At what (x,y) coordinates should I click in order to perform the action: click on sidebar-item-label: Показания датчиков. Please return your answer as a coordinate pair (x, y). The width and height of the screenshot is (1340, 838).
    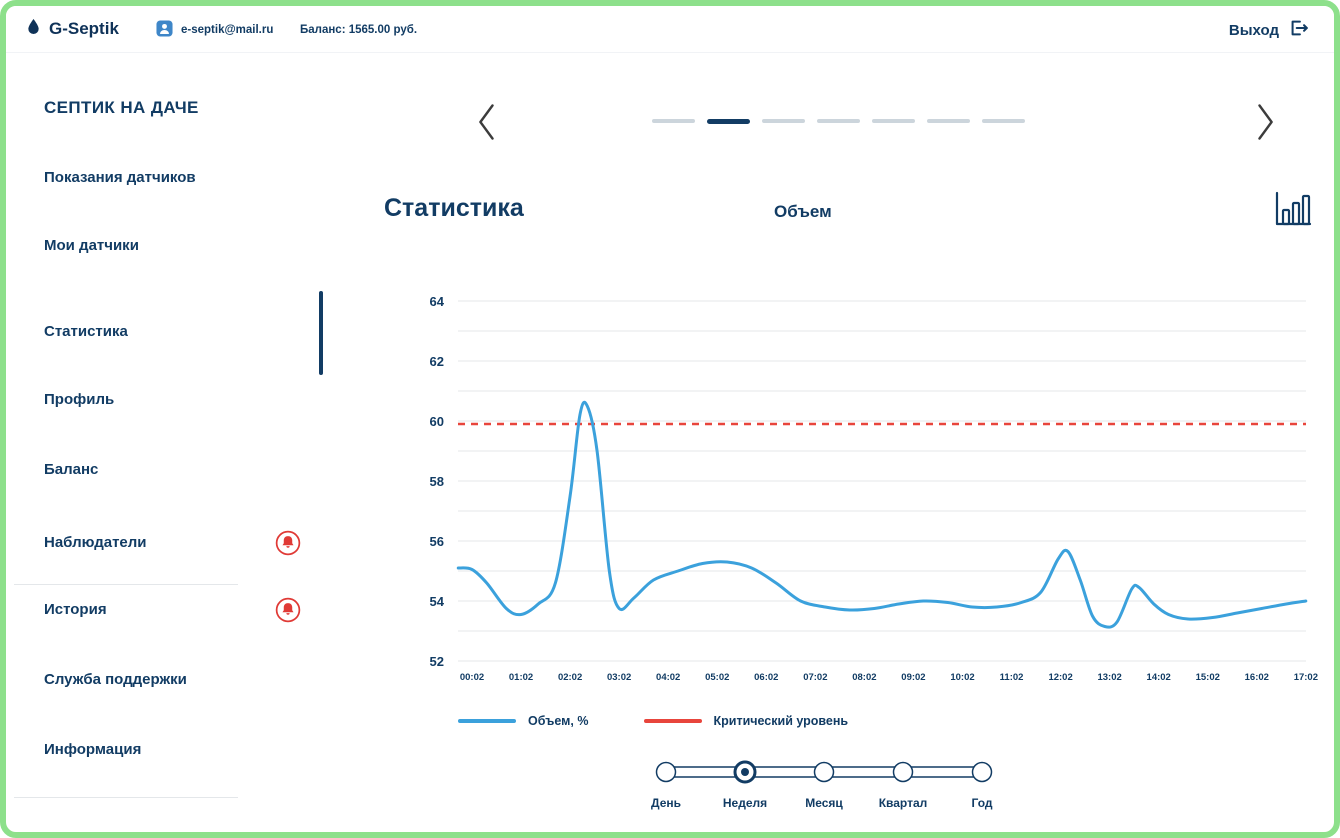
    Looking at the image, I should click on (120, 177).